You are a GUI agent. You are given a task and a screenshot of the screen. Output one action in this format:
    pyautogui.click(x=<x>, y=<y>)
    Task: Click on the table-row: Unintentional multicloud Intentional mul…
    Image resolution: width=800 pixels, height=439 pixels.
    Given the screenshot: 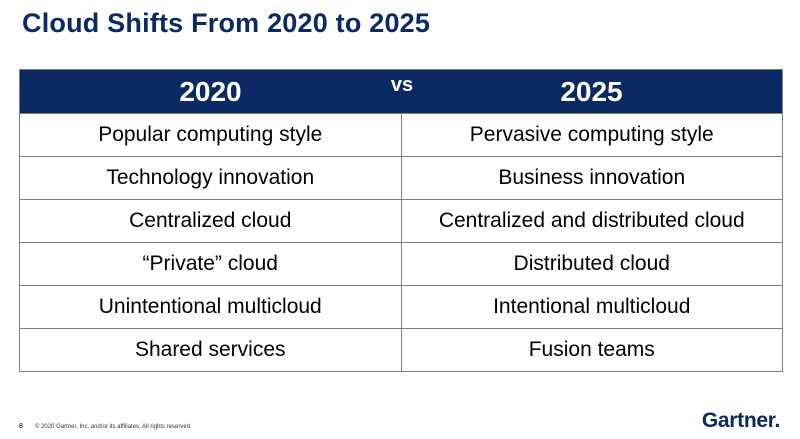 What is the action you would take?
    pyautogui.click(x=401, y=307)
    